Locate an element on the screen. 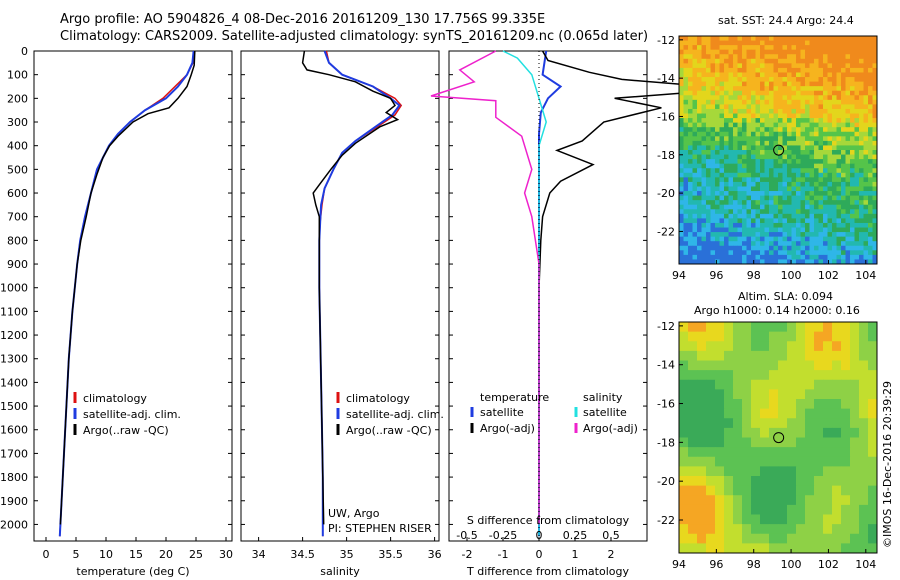 The image size is (900, 580). diff-series-temperature-satellite is located at coordinates (550, 293).